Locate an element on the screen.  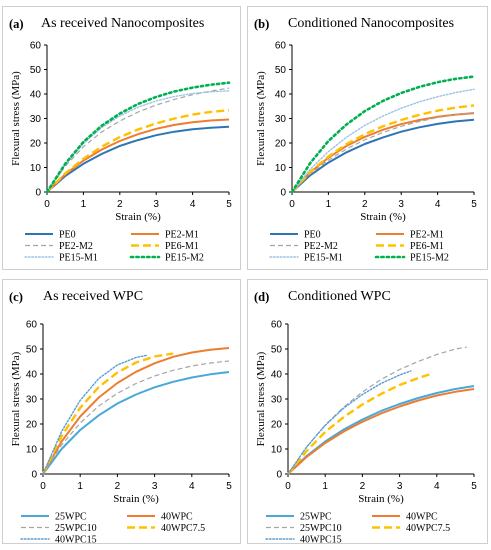
chart-title: As received WPC is located at coordinates (93, 296).